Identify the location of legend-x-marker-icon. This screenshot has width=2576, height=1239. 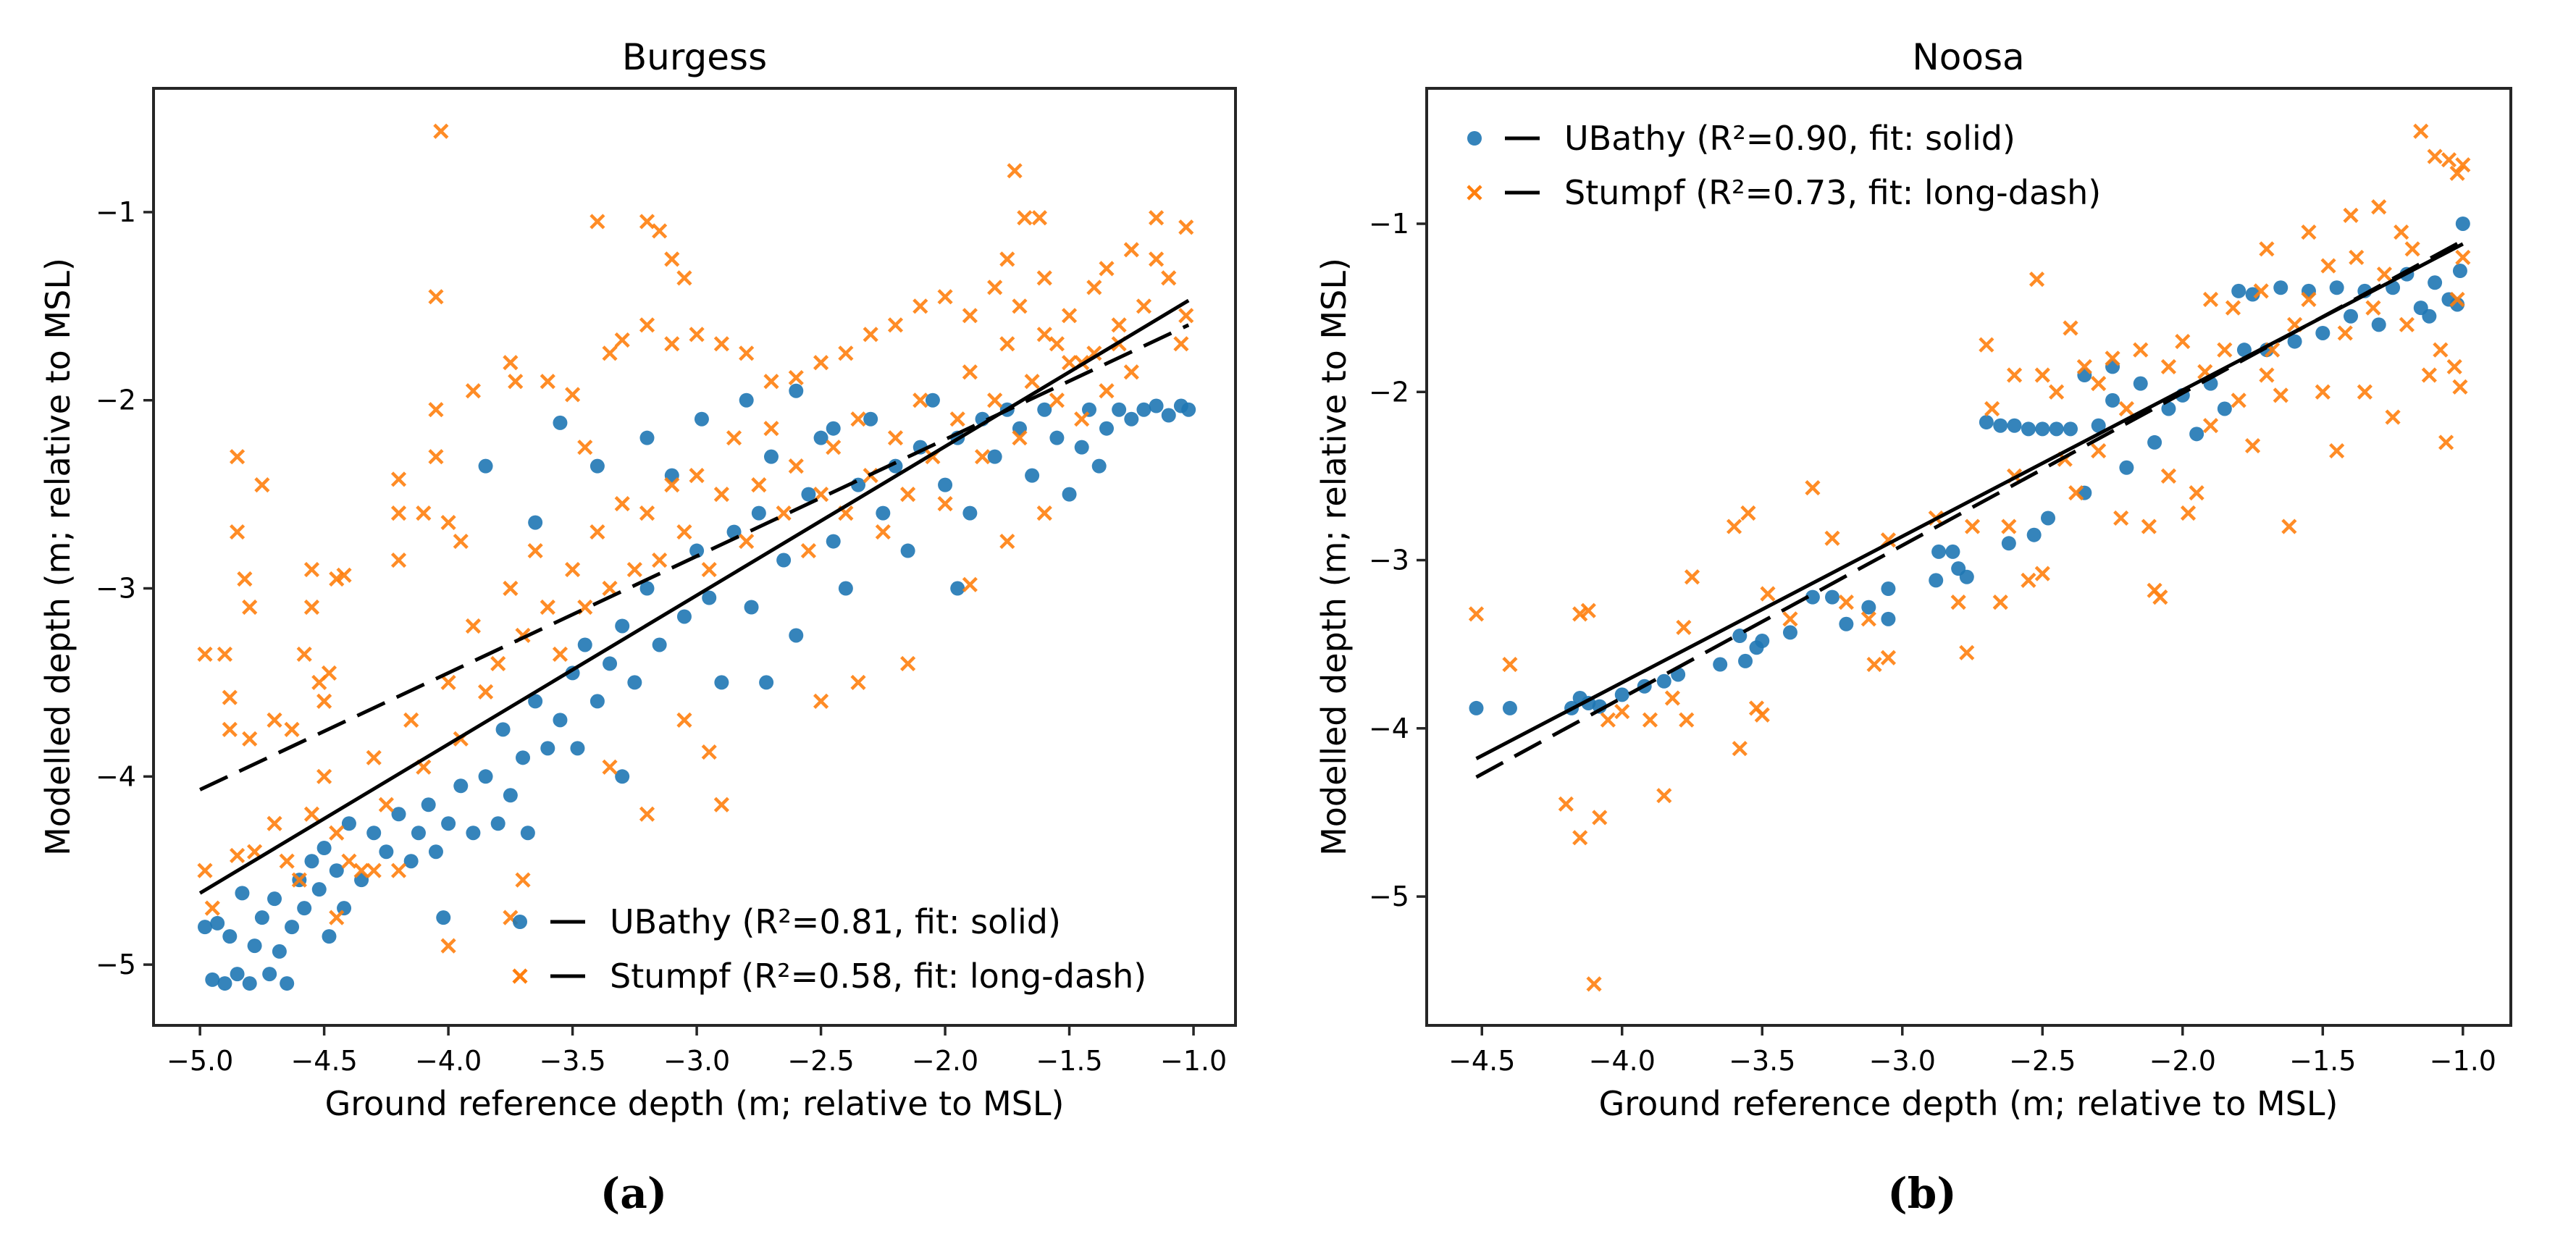
(520, 976).